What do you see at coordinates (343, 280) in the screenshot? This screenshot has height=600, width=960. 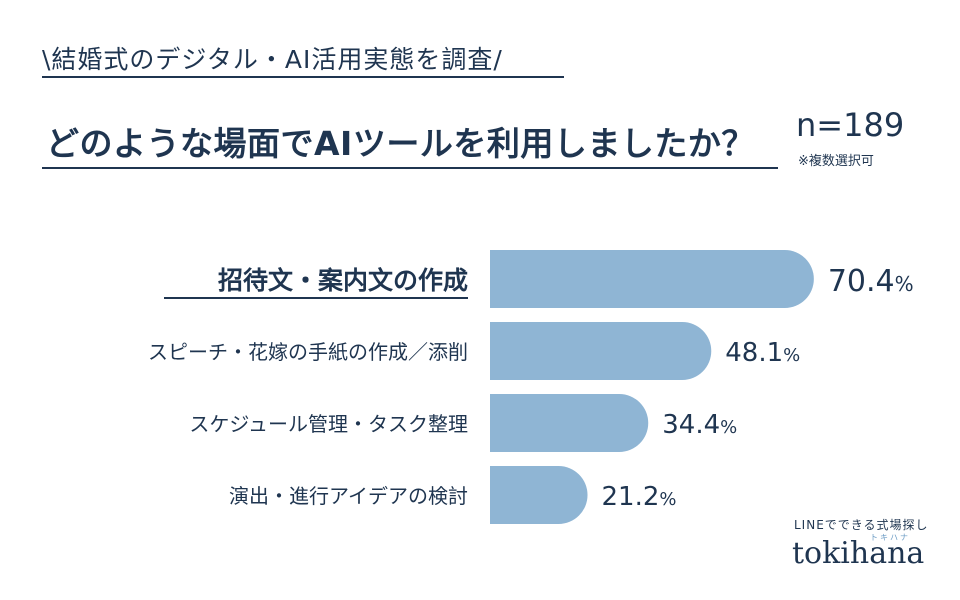 I see `category-label-1: 招待文・案内文の作成` at bounding box center [343, 280].